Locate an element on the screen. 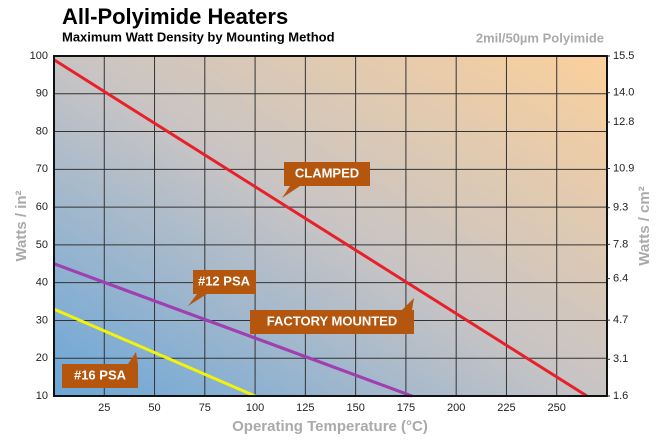 Image resolution: width=658 pixels, height=440 pixels. x-tick-label: 150 is located at coordinates (355, 408).